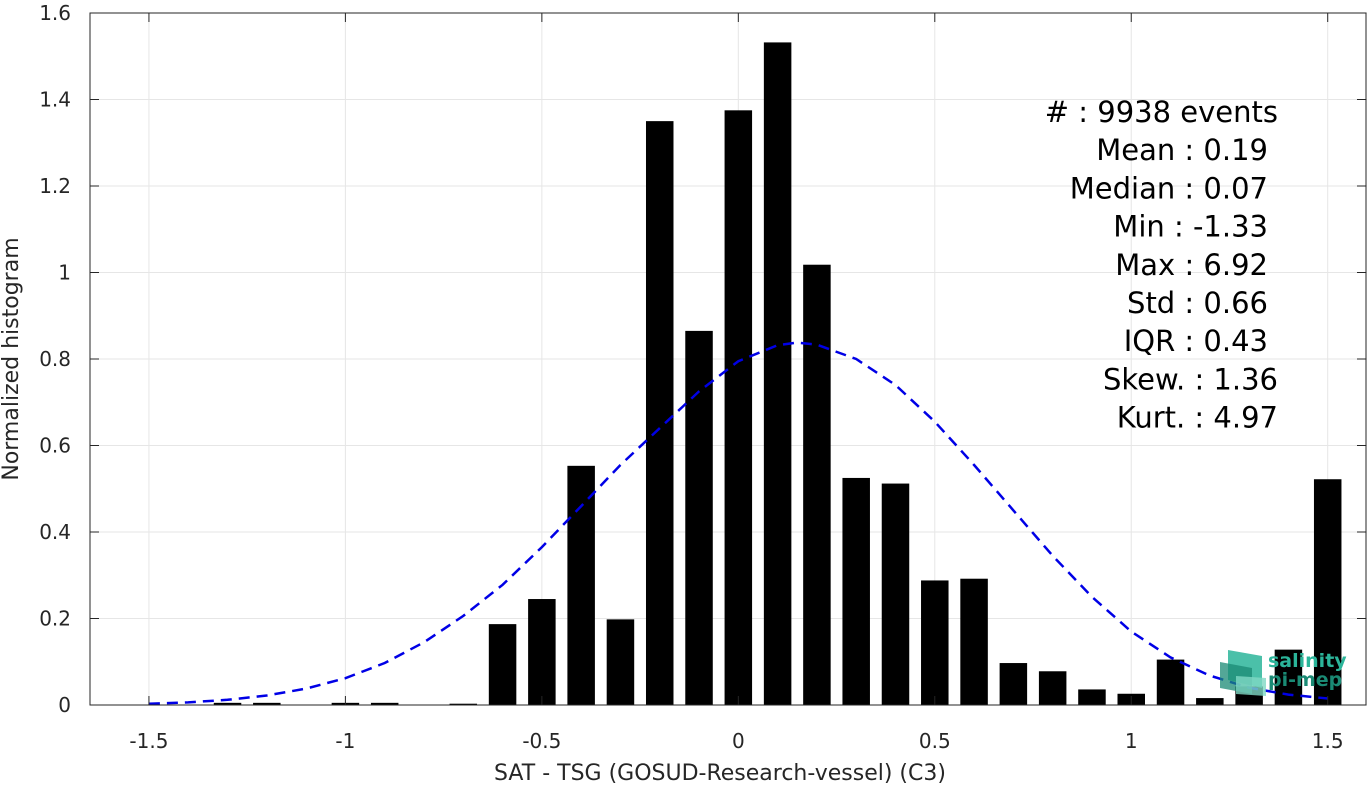  I want to click on y-tick-label: 1.4, so click(55, 100).